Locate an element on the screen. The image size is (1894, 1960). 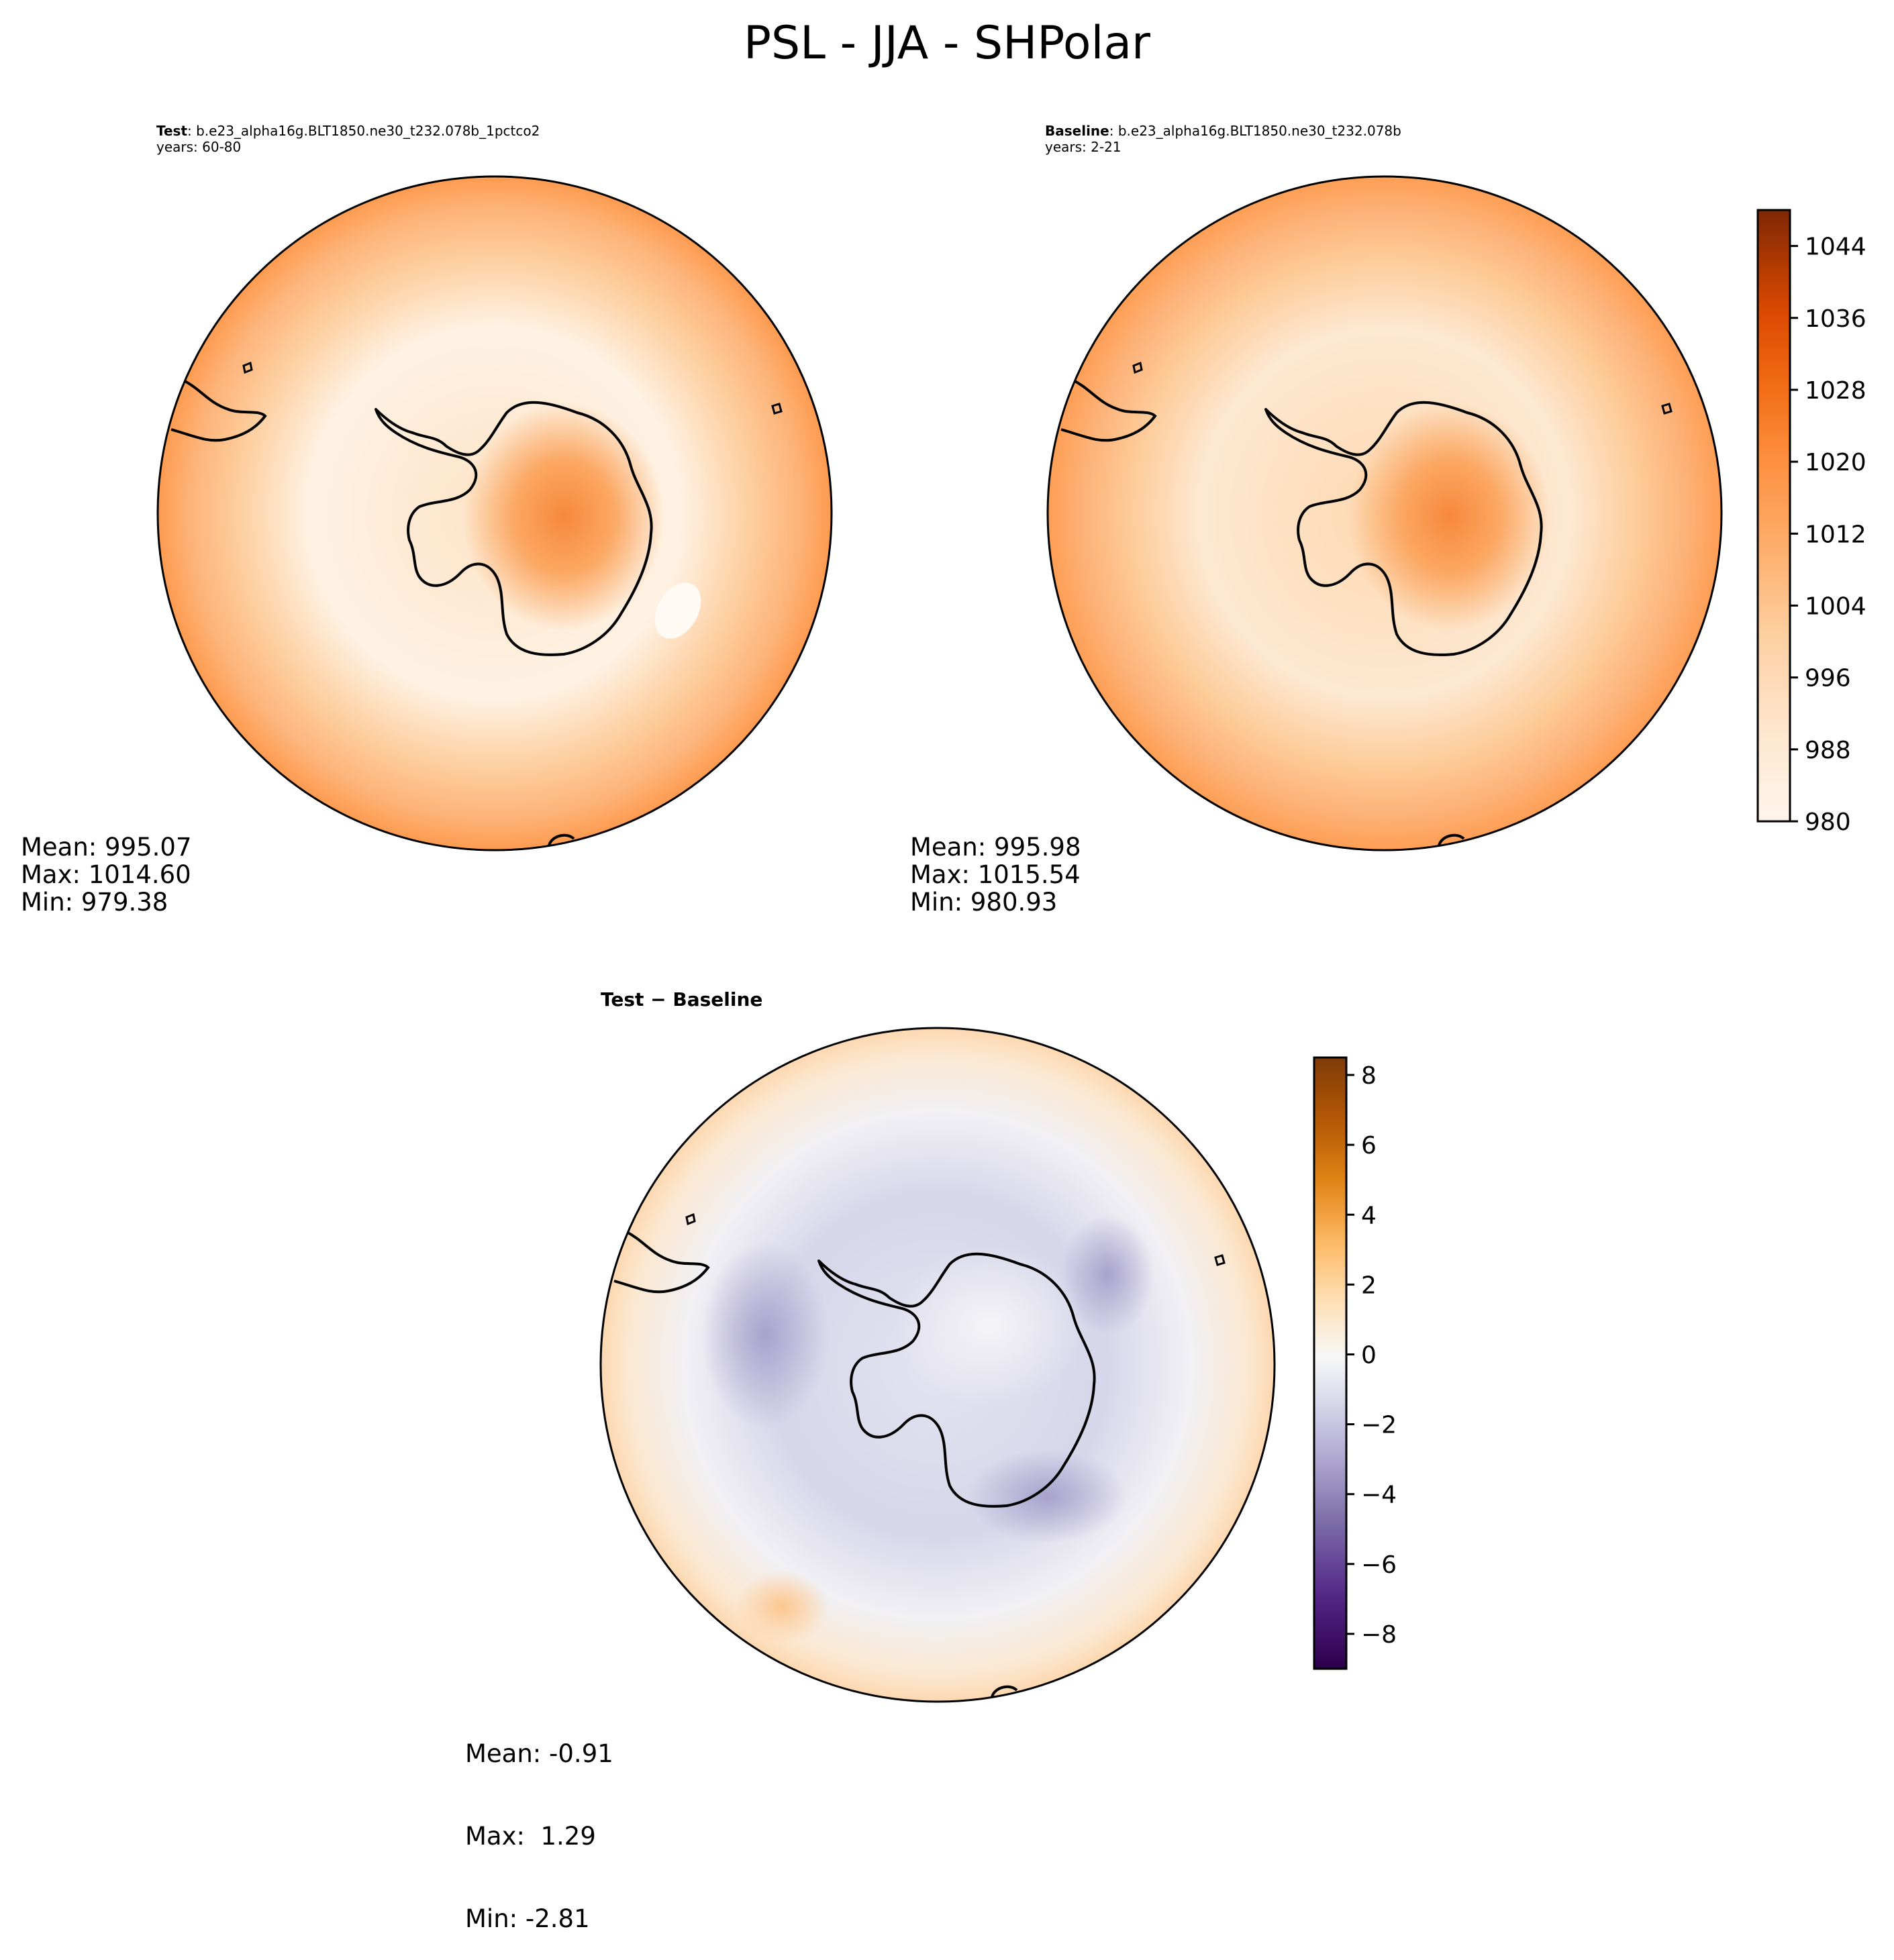
diff-coastline-south-america is located at coordinates (661, 1261).